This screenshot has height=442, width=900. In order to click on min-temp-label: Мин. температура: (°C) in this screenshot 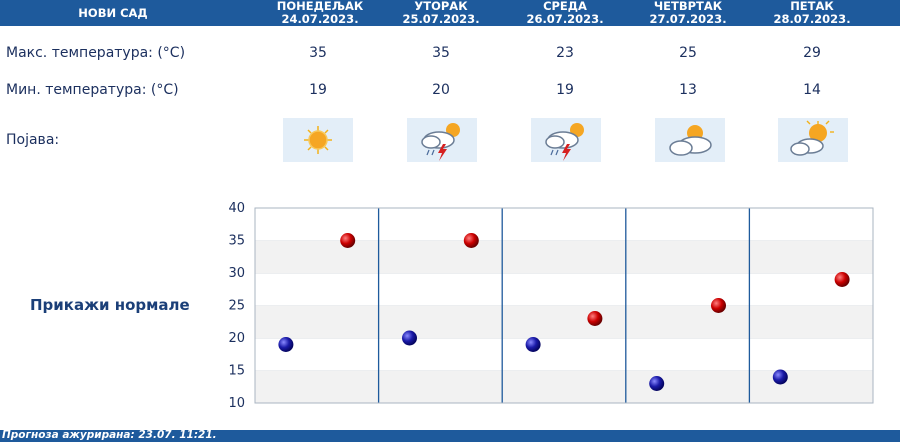, I will do `click(92, 90)`.